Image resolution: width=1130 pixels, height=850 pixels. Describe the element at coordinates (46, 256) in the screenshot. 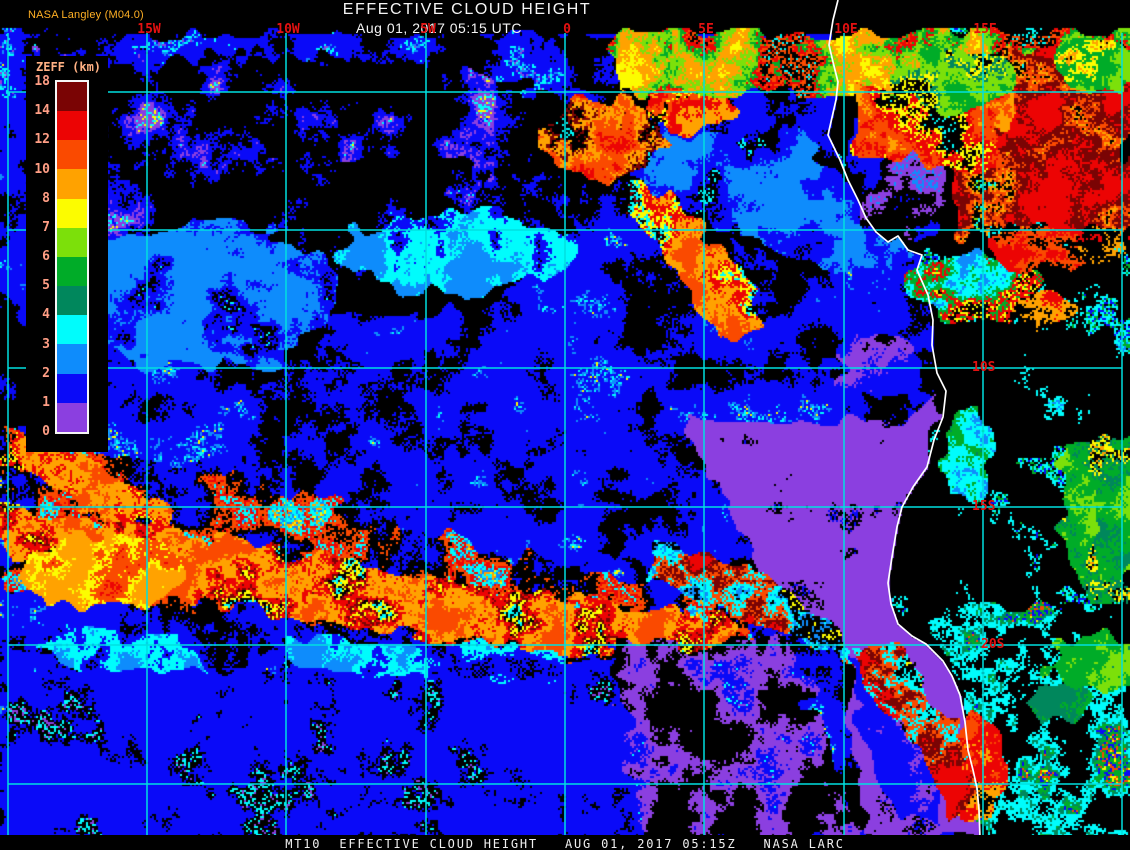

I see `legend-tick-6: 6` at that location.